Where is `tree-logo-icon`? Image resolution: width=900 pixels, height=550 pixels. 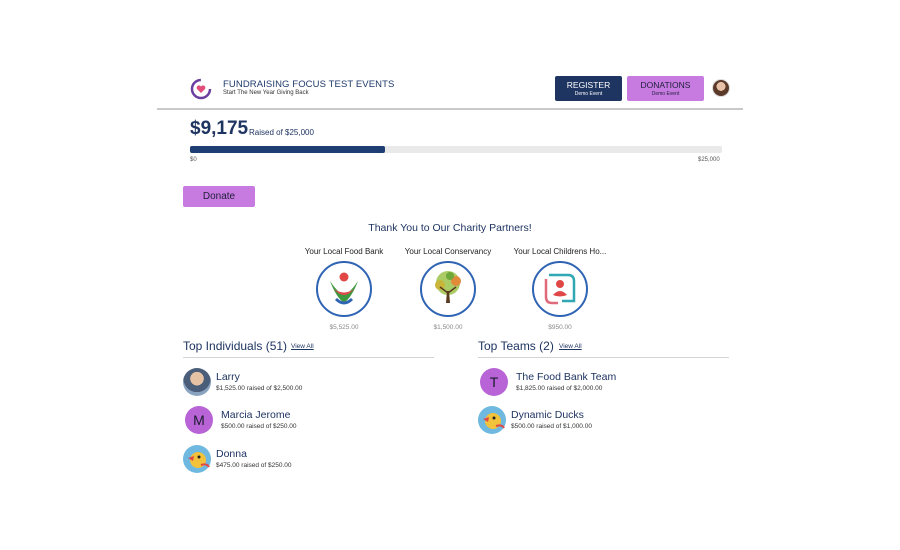
tree-logo-icon is located at coordinates (448, 289).